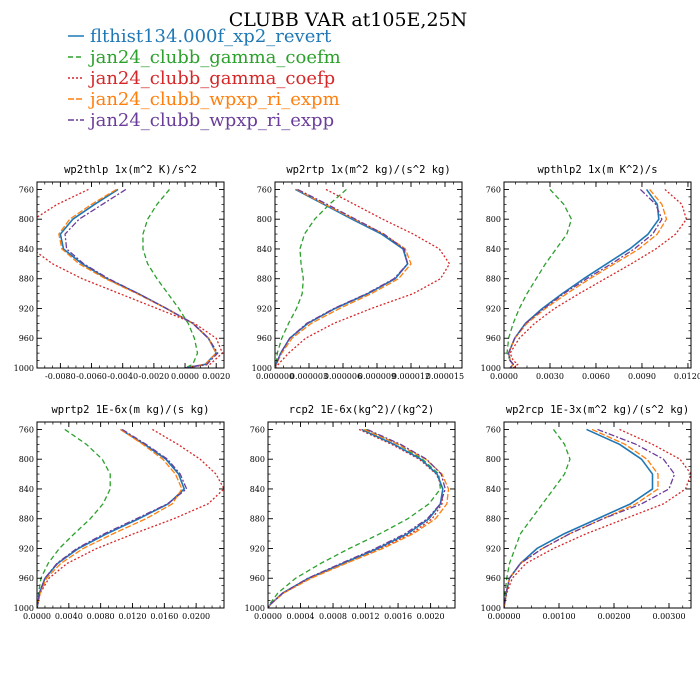  I want to click on x-tick-label: 0.0004, so click(301, 616).